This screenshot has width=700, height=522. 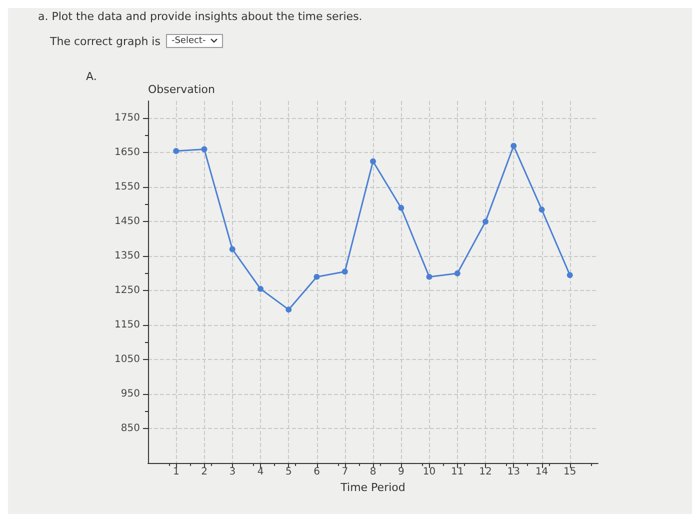 What do you see at coordinates (373, 487) in the screenshot?
I see `x-axis-title: Time Period` at bounding box center [373, 487].